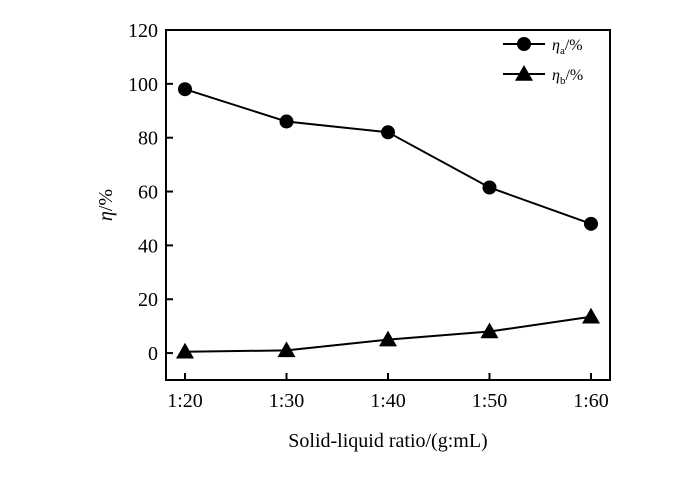 The image size is (700, 481). Describe the element at coordinates (106, 205) in the screenshot. I see `y-axis-title: η/%` at that location.